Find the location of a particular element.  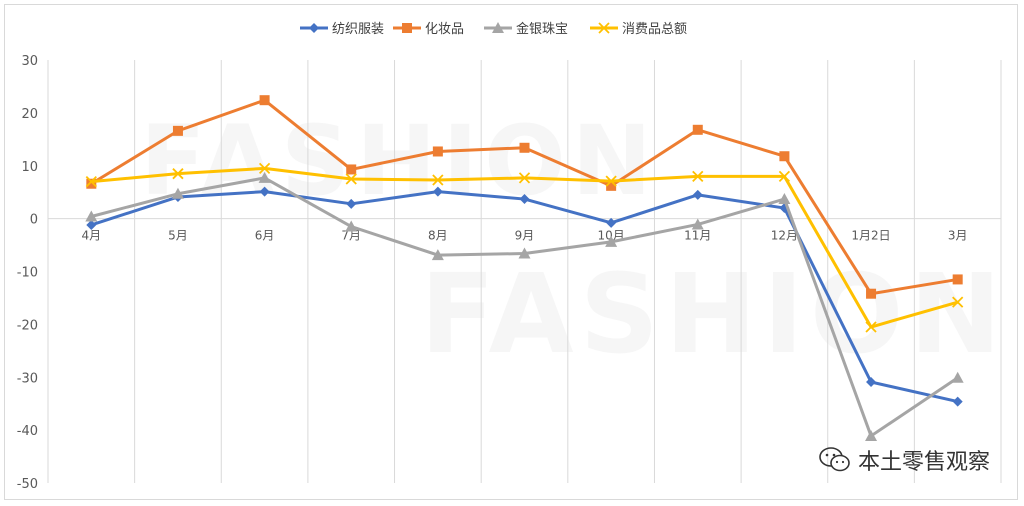

x-tick-label: 5月 is located at coordinates (178, 236).